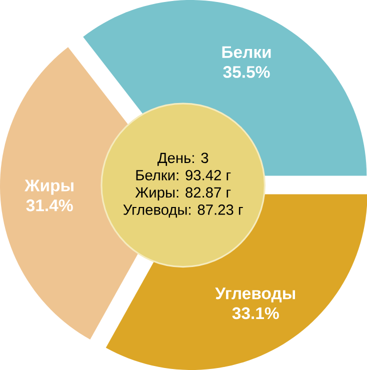  Describe the element at coordinates (182, 159) in the screenshot. I see `text: День: 3` at that location.